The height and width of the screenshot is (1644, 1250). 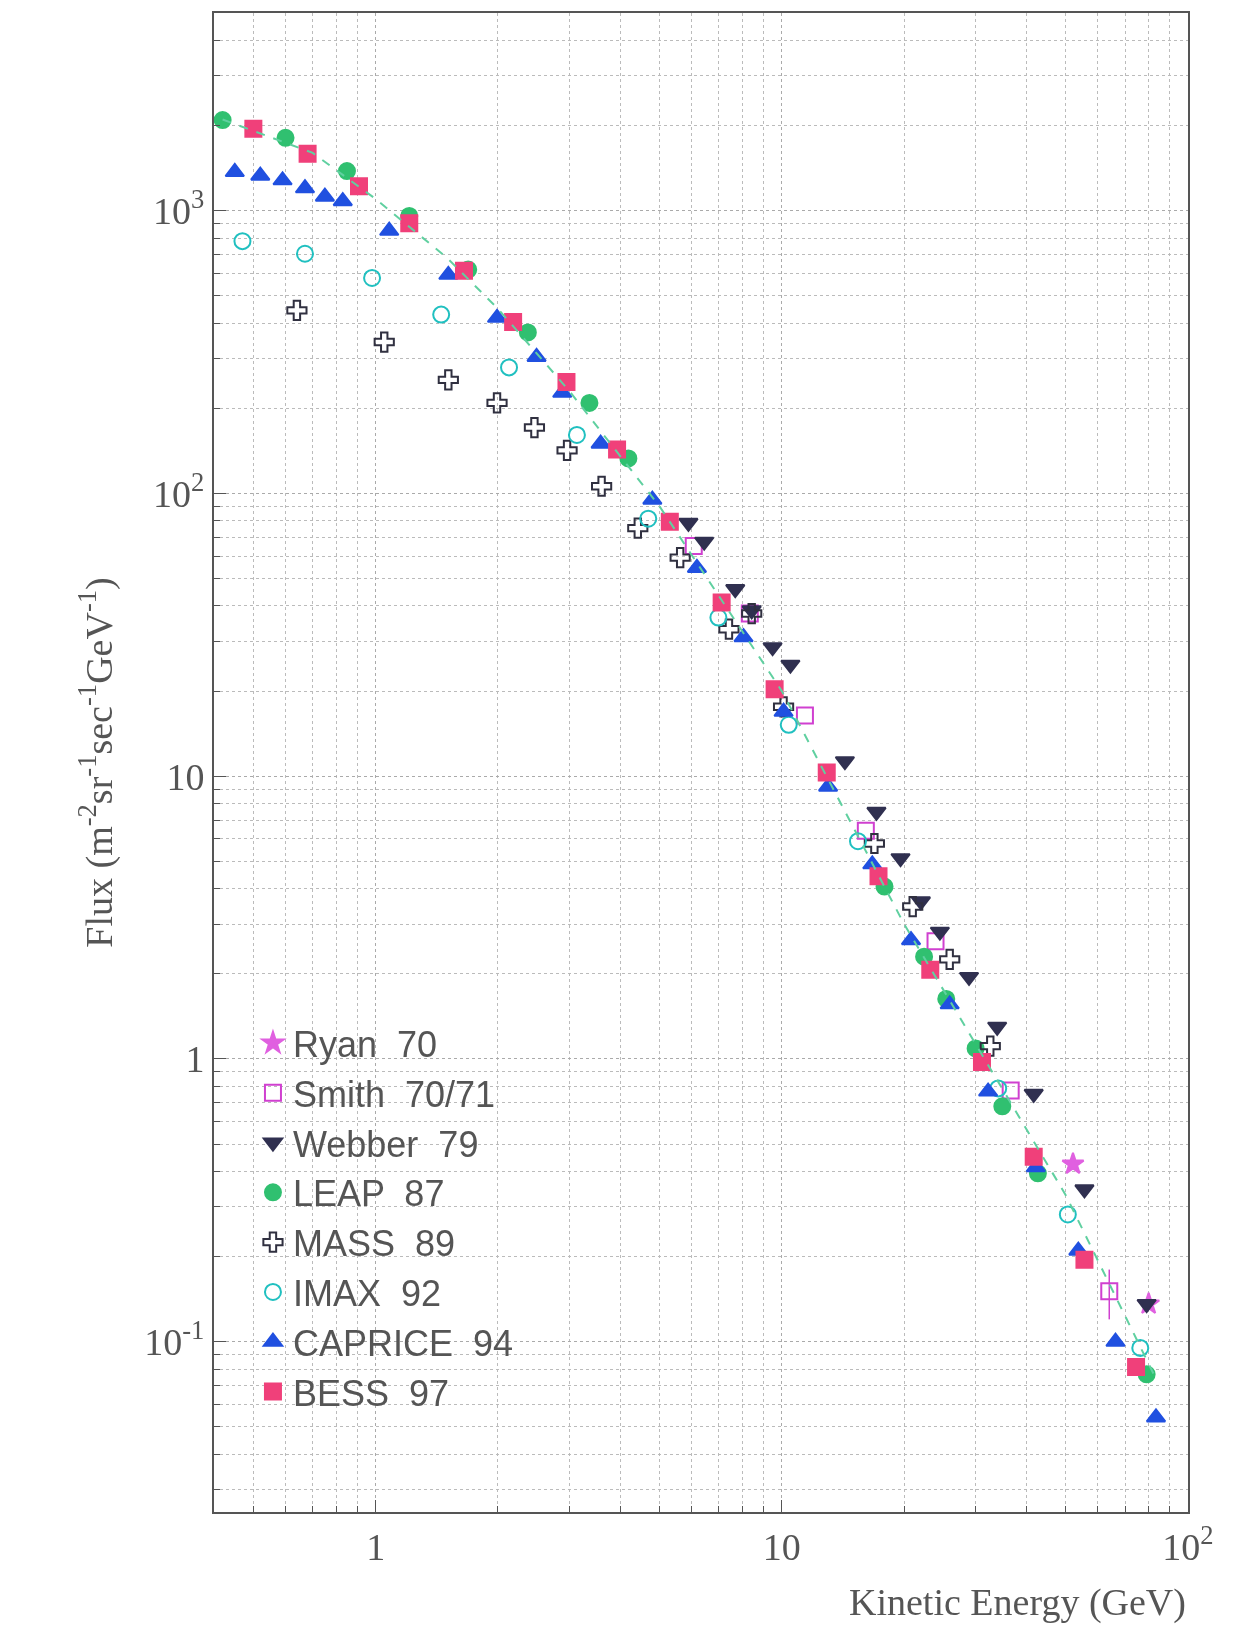 I want to click on x-axis-title: Kinetic Energy (GeV), so click(x=1017, y=1602).